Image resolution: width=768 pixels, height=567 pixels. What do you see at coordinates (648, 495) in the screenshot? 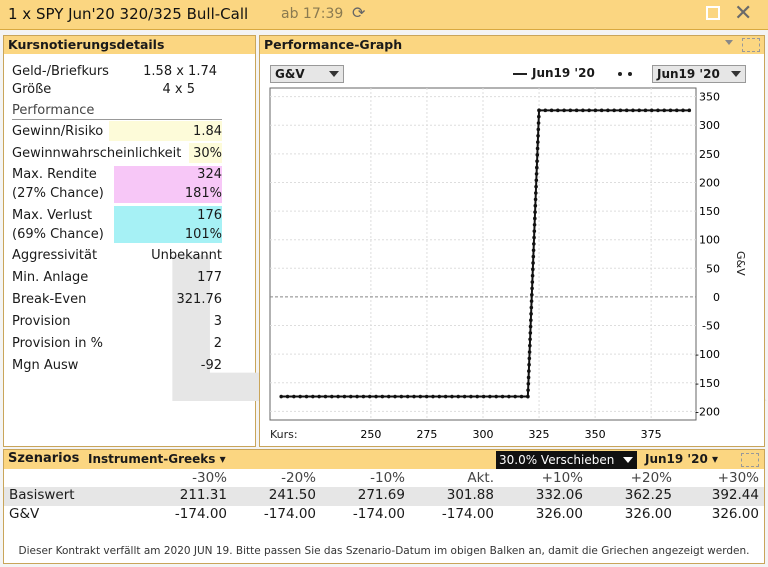
I see `basiswert-val-5: 362.25` at bounding box center [648, 495].